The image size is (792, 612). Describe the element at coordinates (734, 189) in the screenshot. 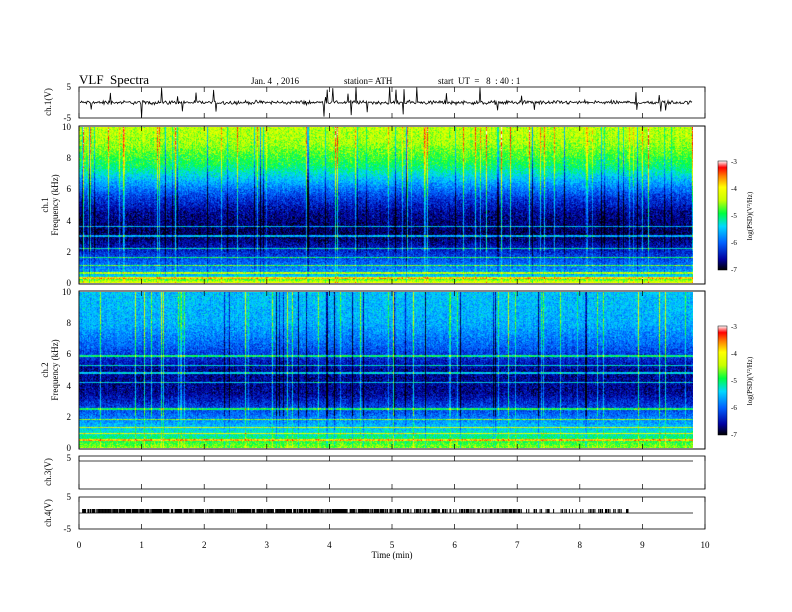

I see `ch1-colorbar-tick-minus4: -4` at that location.